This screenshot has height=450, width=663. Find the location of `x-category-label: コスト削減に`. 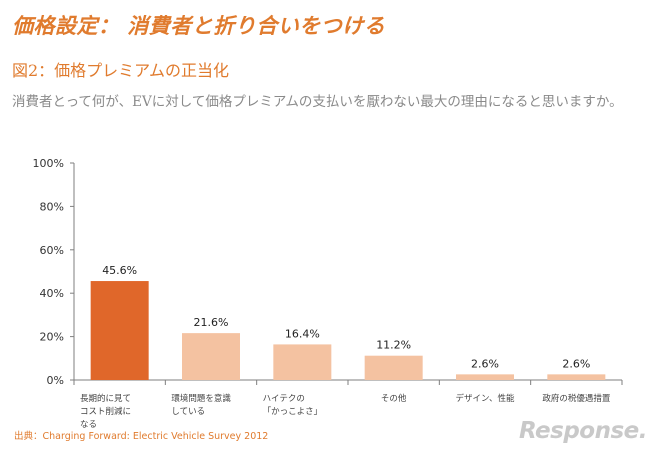

x-category-label: コスト削減に is located at coordinates (105, 411).